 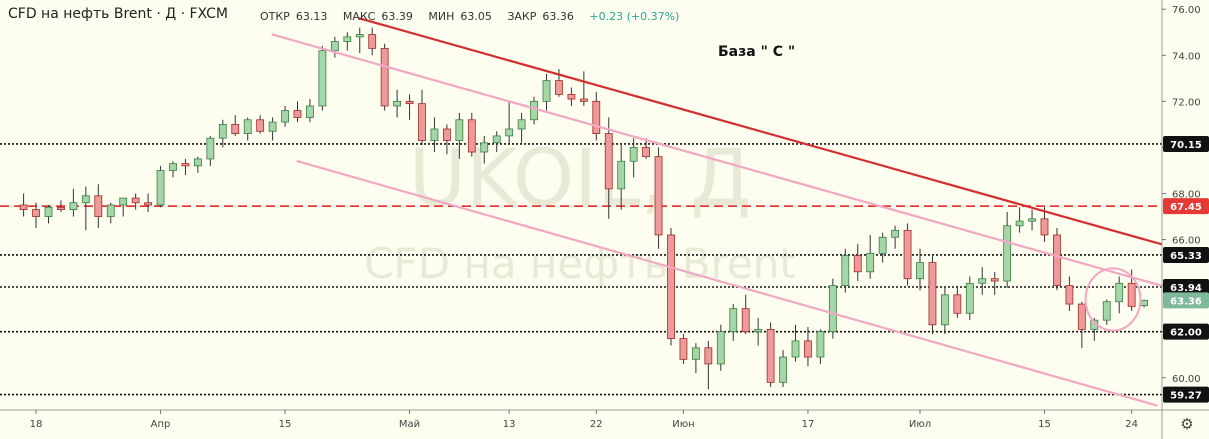 What do you see at coordinates (36, 424) in the screenshot?
I see `x-tick-label: 18` at bounding box center [36, 424].